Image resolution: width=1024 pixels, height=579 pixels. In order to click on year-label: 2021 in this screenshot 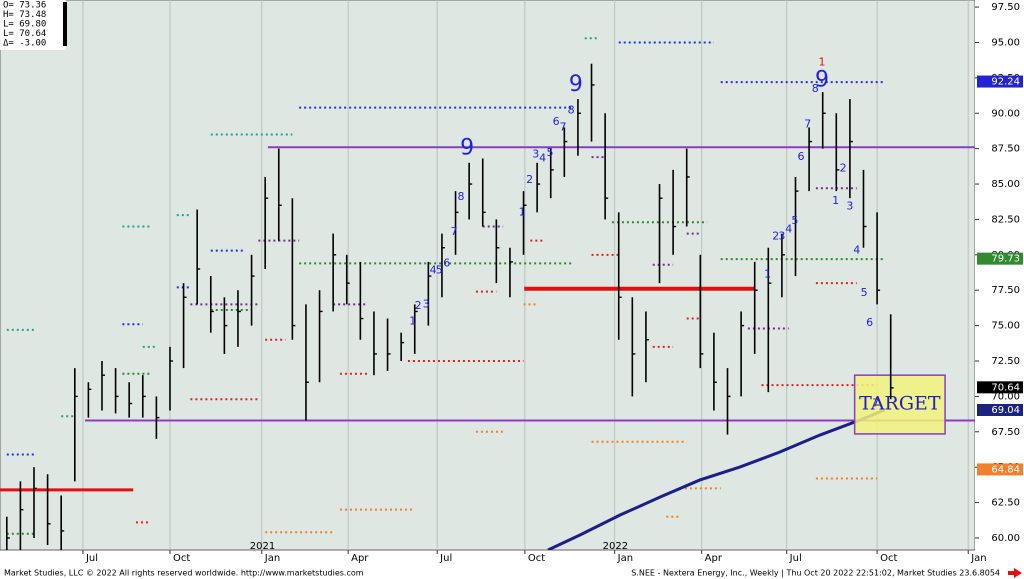, I will do `click(262, 546)`.